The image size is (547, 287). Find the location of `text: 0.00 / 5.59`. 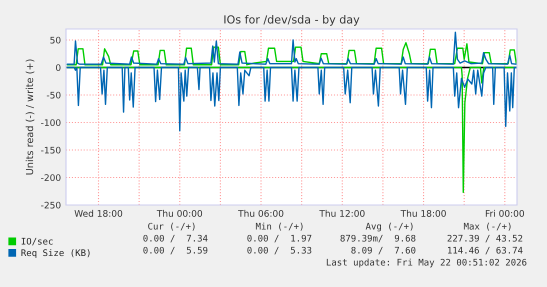

text: 0.00 / 5.59 is located at coordinates (175, 250).